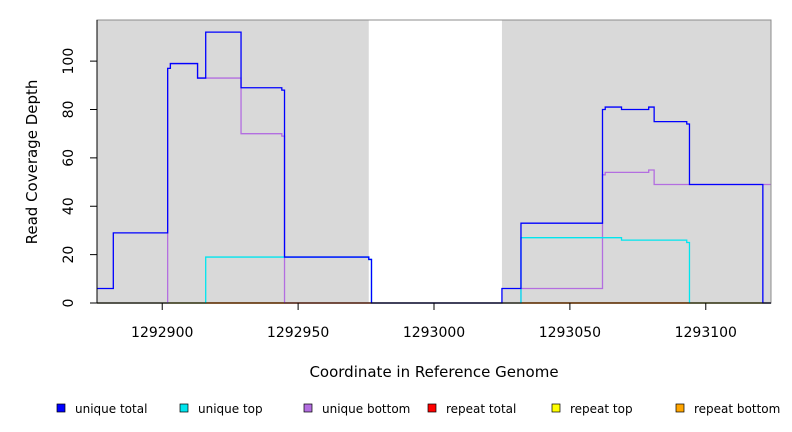  Describe the element at coordinates (434, 321) in the screenshot. I see `x-axis: 1292900 1292950 1293000 1293050 1293100` at that location.